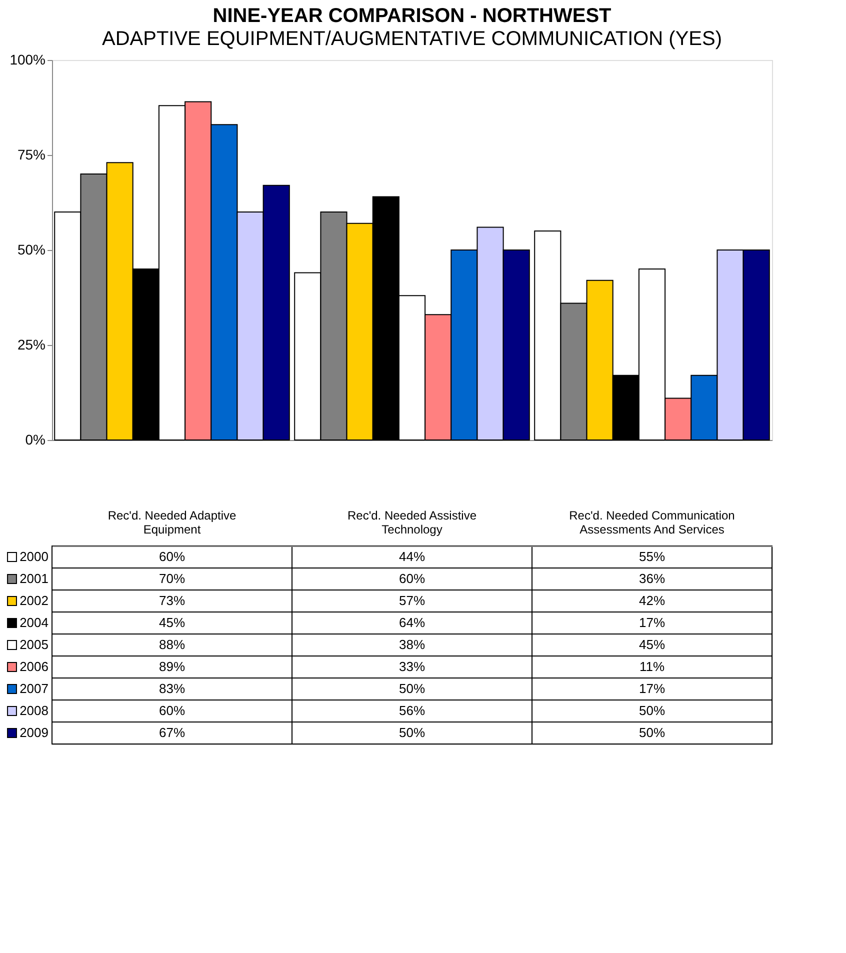  I want to click on legend-label: 2008, so click(34, 710).